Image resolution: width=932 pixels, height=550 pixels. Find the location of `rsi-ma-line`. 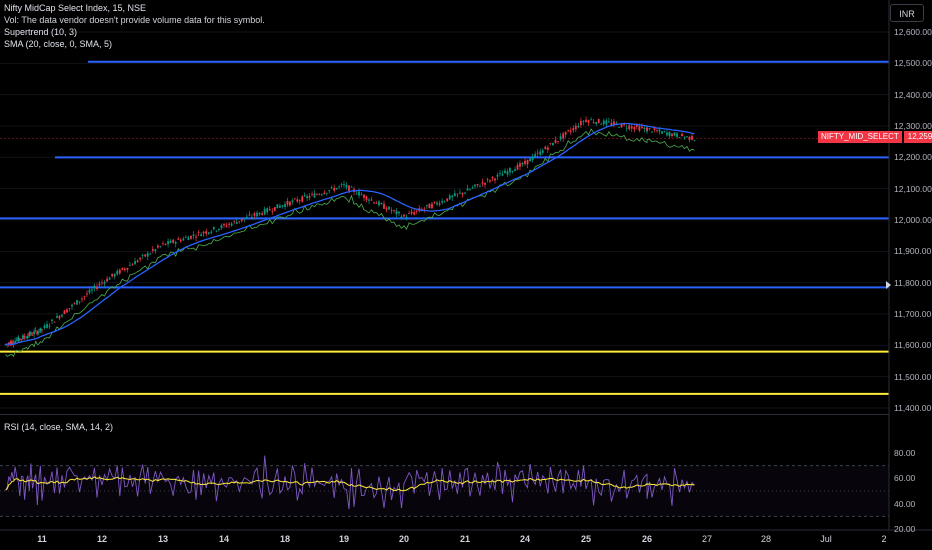

rsi-ma-line is located at coordinates (350, 484).